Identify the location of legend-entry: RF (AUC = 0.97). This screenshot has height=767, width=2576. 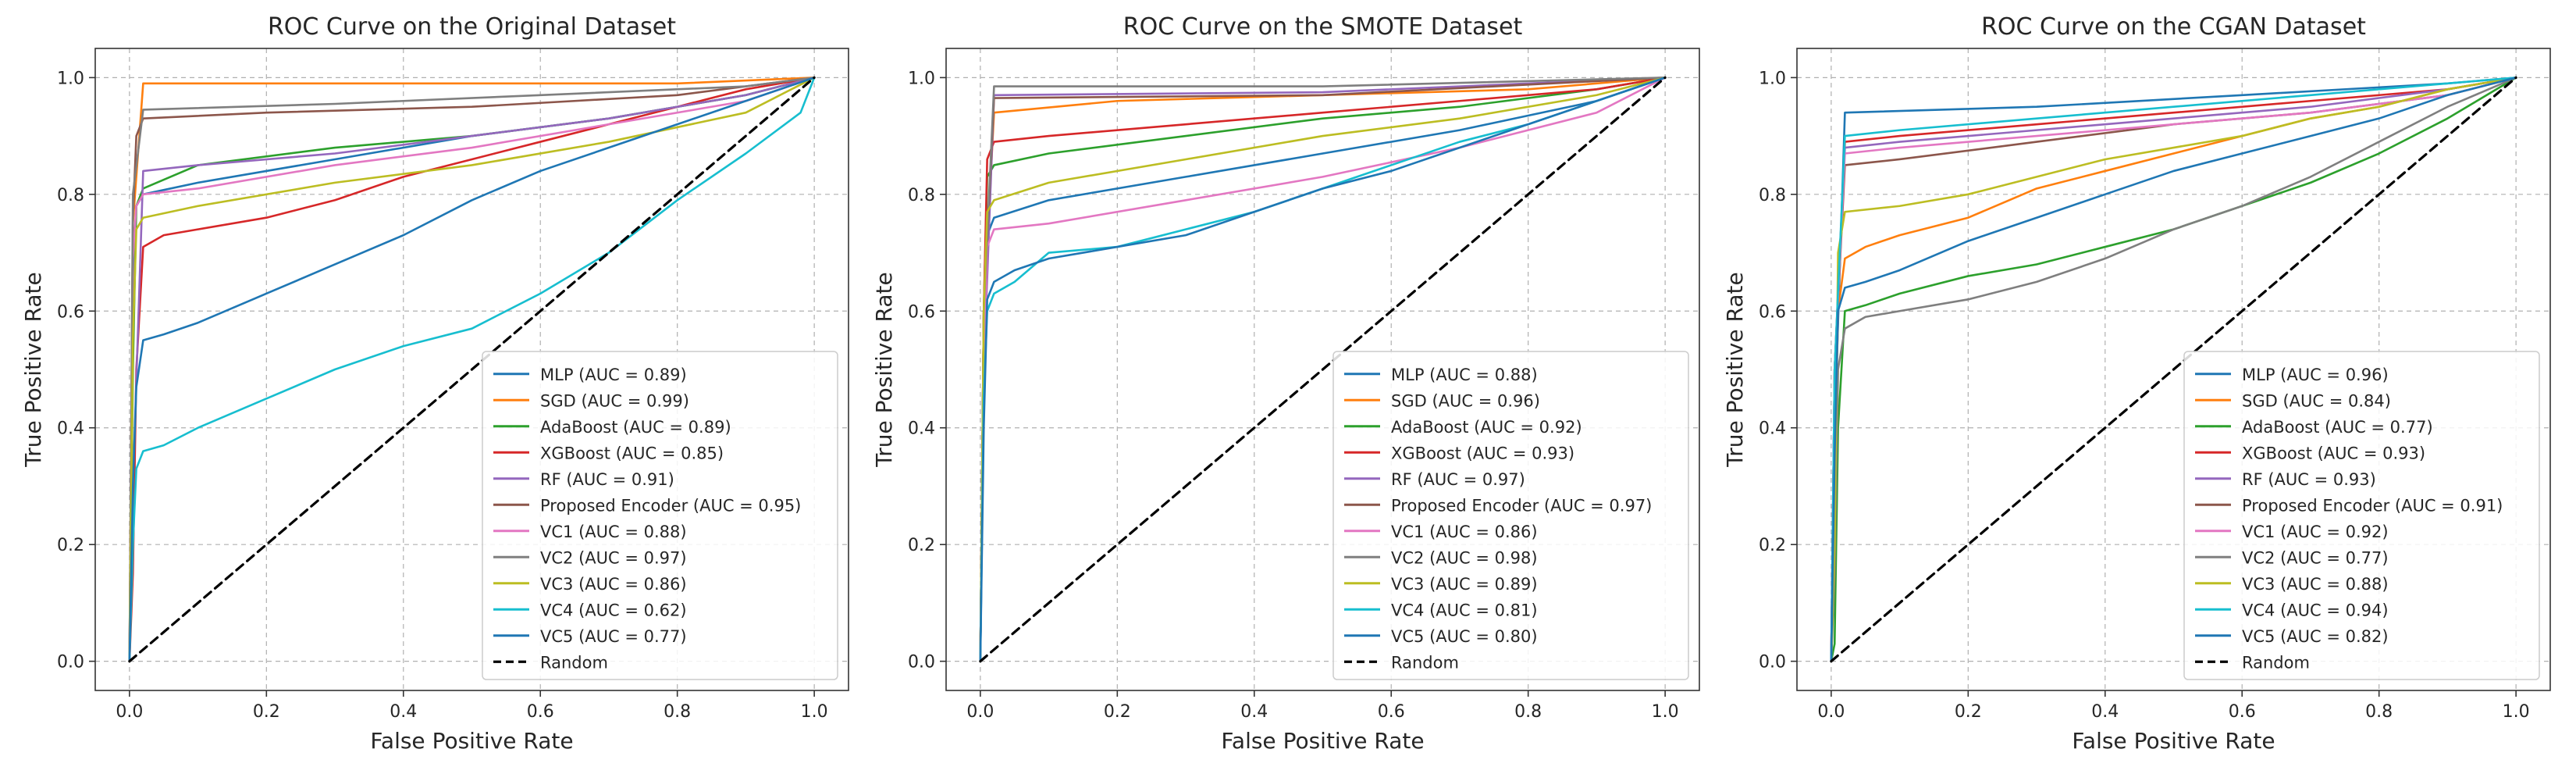
(1434, 480).